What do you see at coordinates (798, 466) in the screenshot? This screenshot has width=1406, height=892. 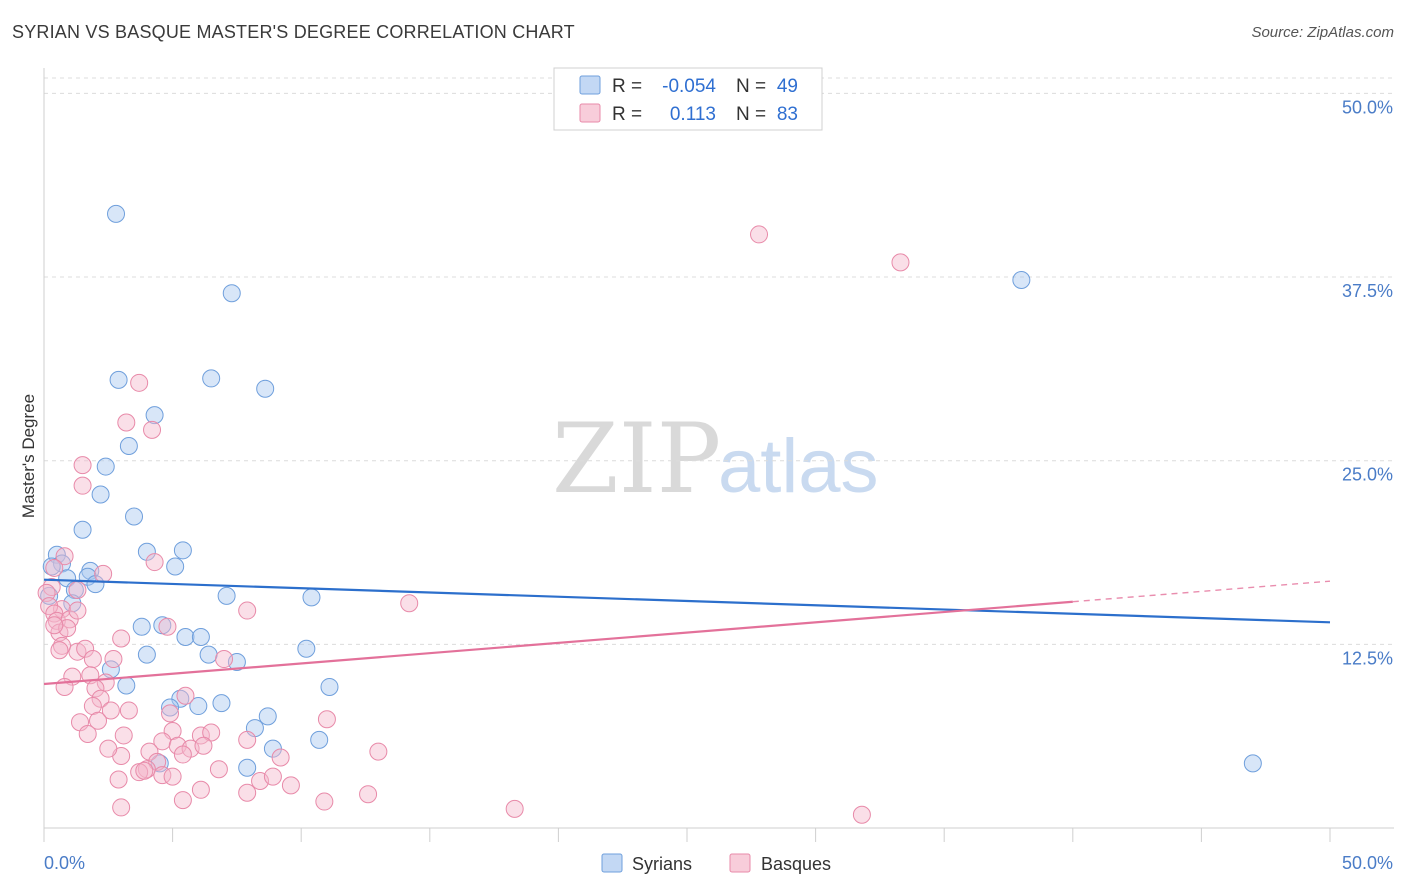 I see `watermark-atlas: atlas` at bounding box center [798, 466].